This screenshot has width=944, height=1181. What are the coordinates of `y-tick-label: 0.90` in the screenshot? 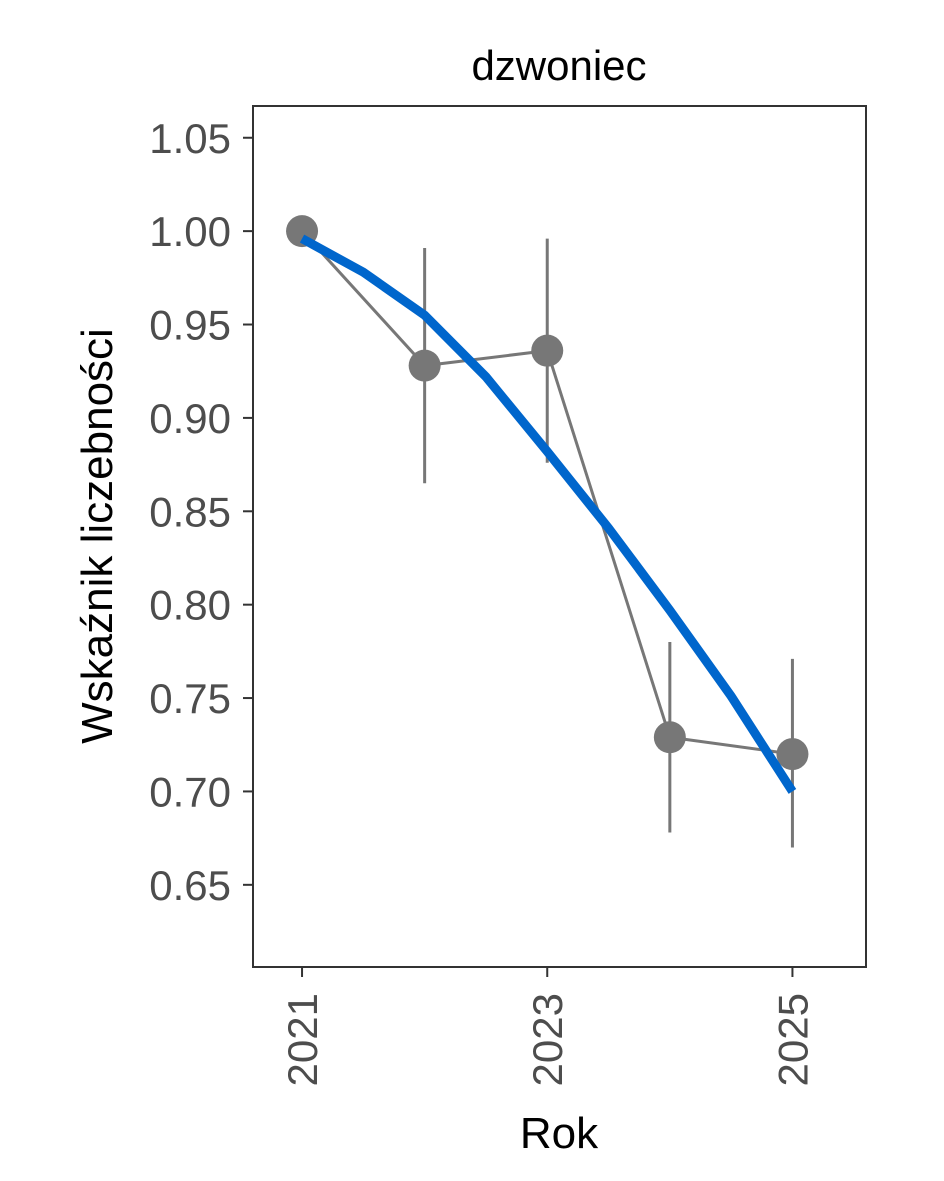 It's located at (190, 418).